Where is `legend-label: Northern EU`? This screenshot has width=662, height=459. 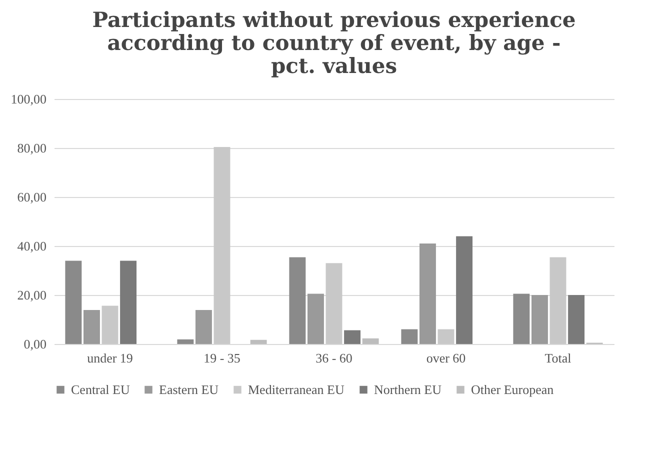 legend-label: Northern EU is located at coordinates (408, 389).